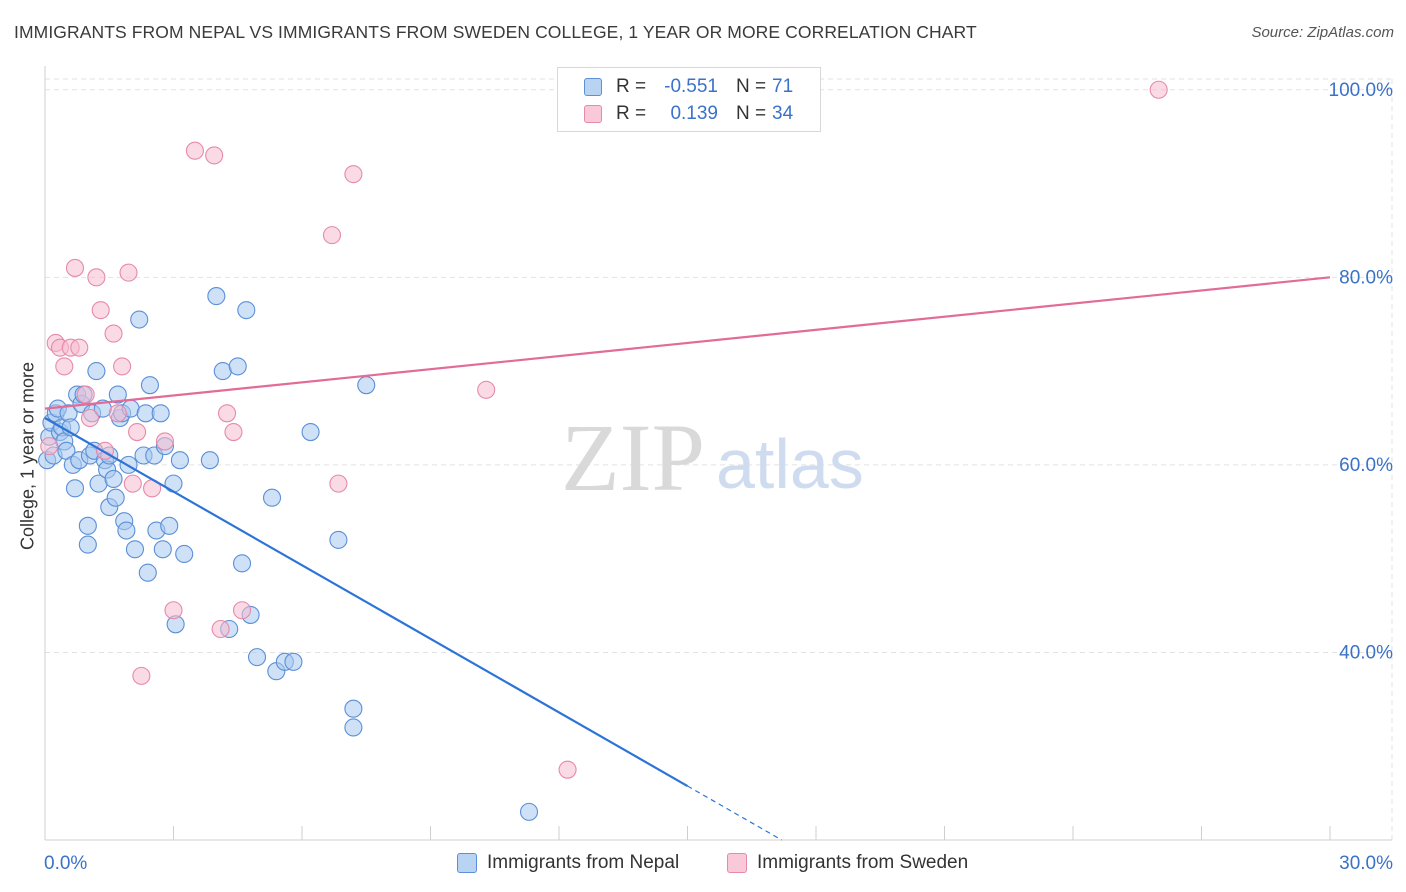  Describe the element at coordinates (737, 863) in the screenshot. I see `series-swatch-sweden` at that location.